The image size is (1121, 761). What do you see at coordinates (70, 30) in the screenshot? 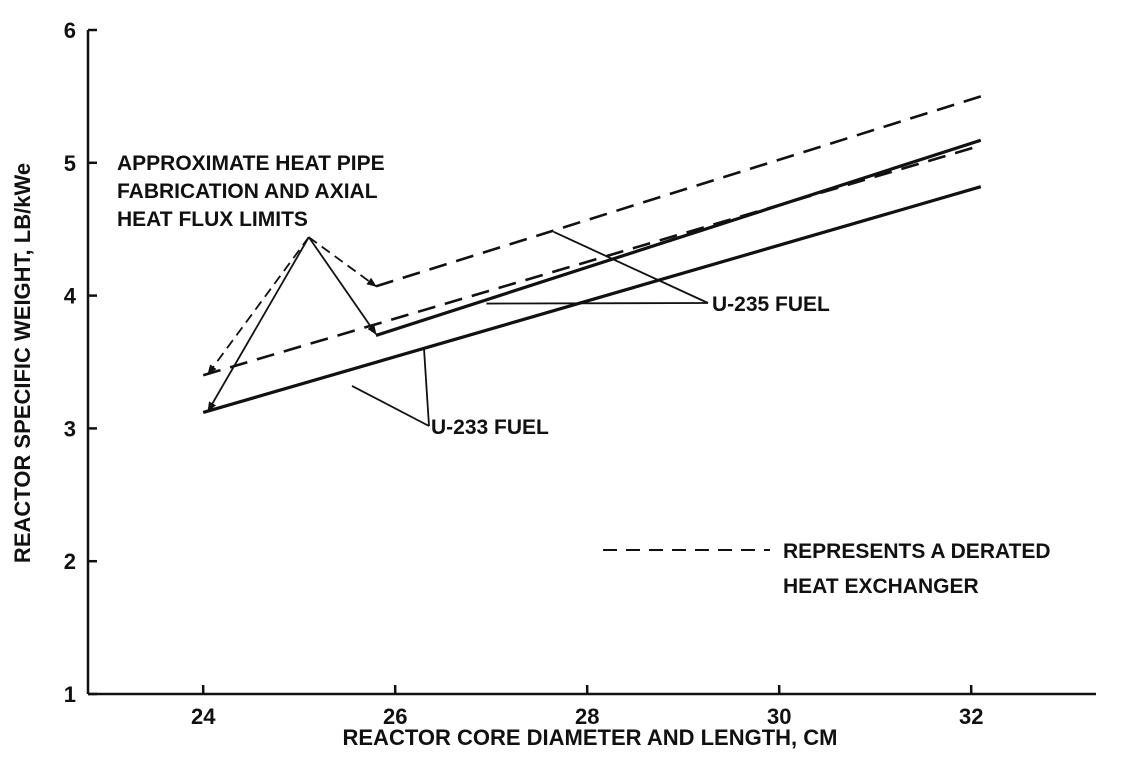
I see `y-tick-label-5: 6` at bounding box center [70, 30].